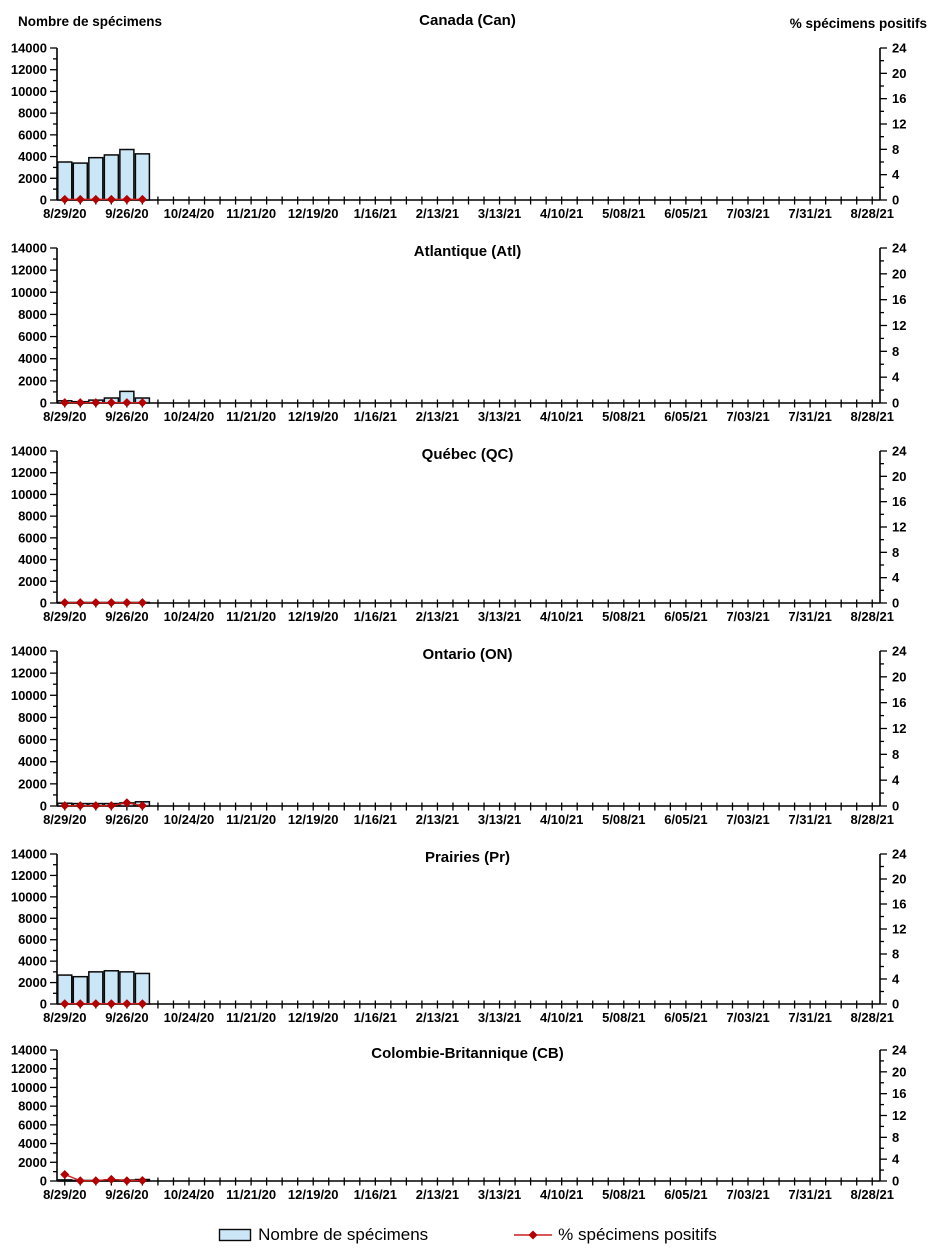 This screenshot has width=935, height=1256. I want to click on bar-swatch-icon, so click(235, 1234).